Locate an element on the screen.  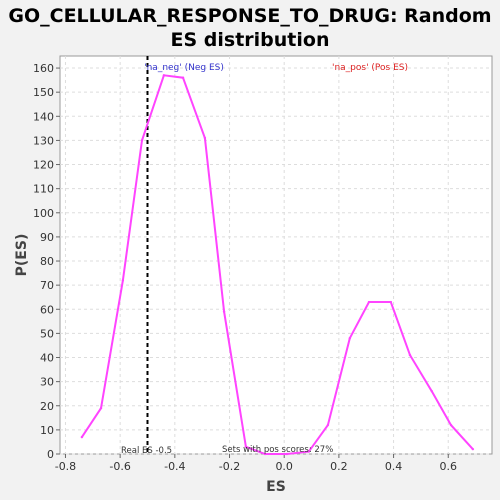
y-tick-label: 20 is located at coordinates (47, 406).